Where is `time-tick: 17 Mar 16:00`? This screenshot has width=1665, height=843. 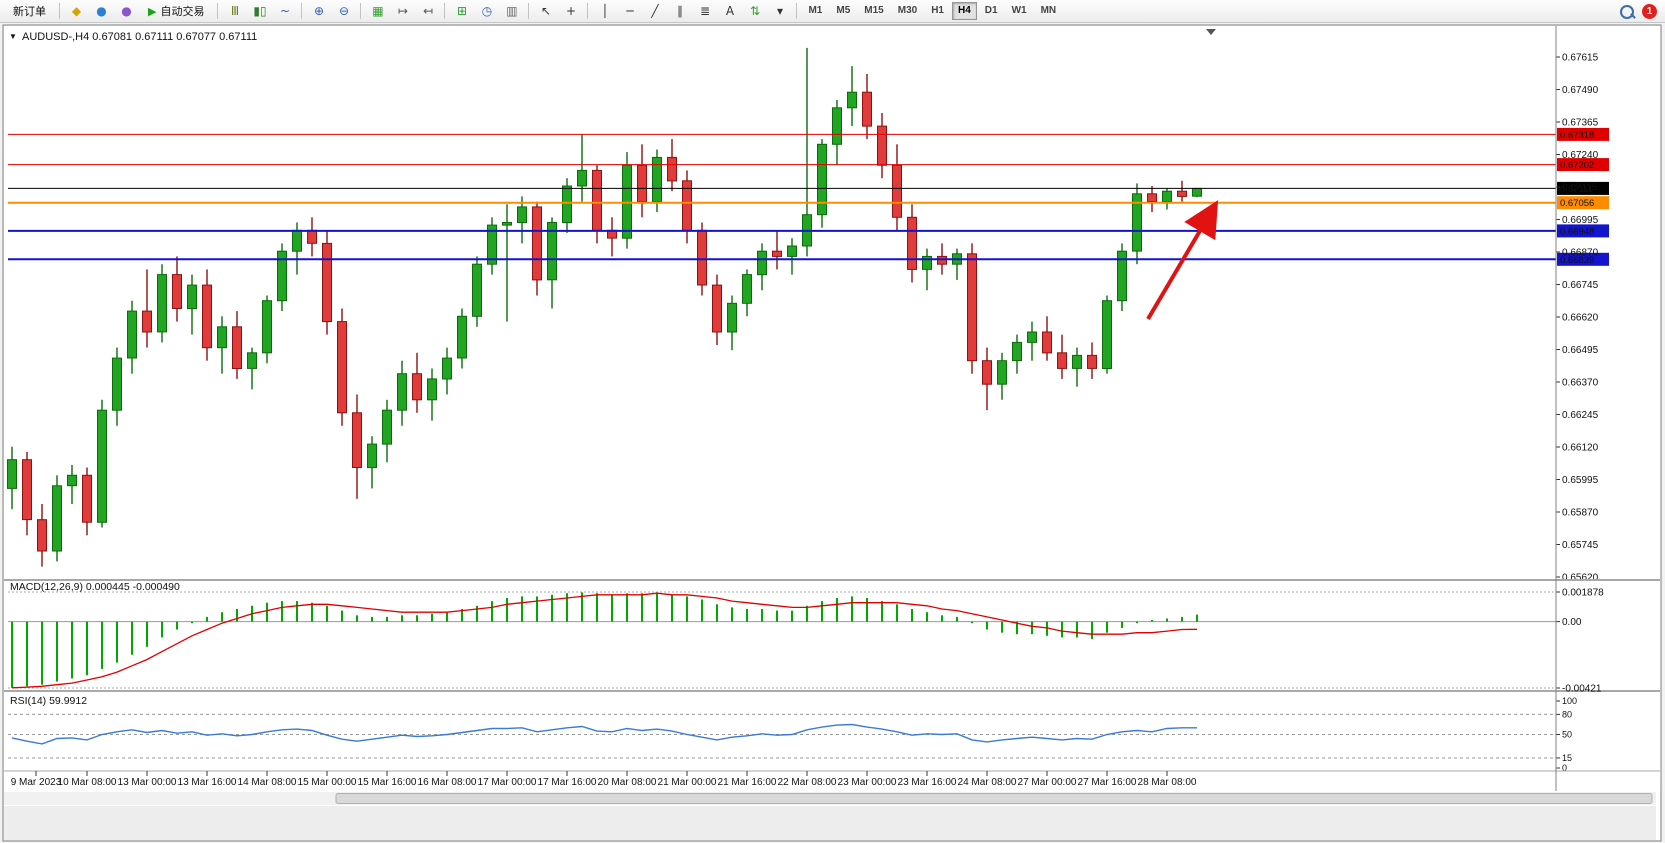 time-tick: 17 Mar 16:00 is located at coordinates (567, 782).